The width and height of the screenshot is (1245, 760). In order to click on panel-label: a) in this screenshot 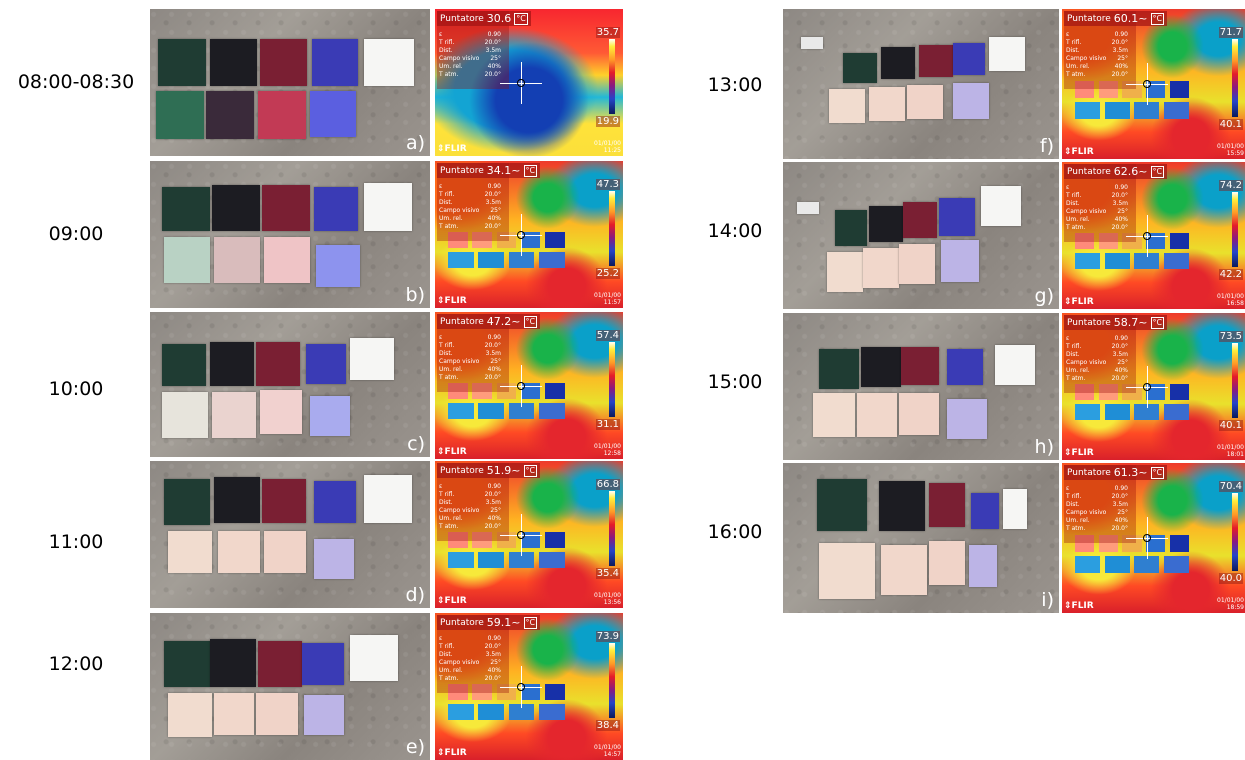, I will do `click(415, 143)`.